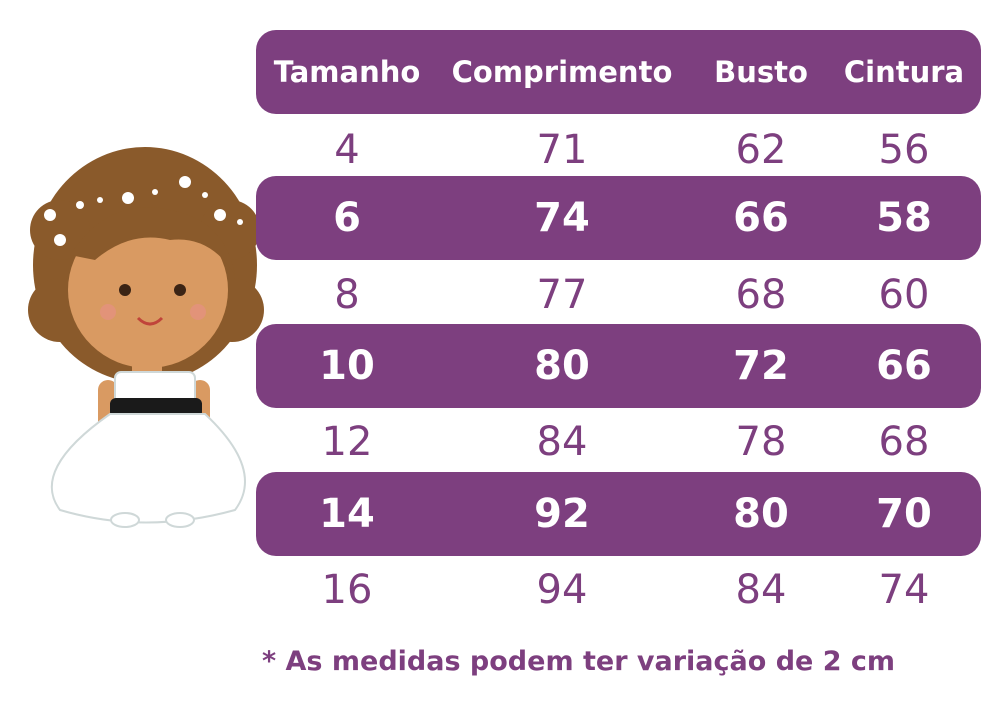 This screenshot has width=1000, height=719. I want to click on cell-cintura: 70, so click(904, 514).